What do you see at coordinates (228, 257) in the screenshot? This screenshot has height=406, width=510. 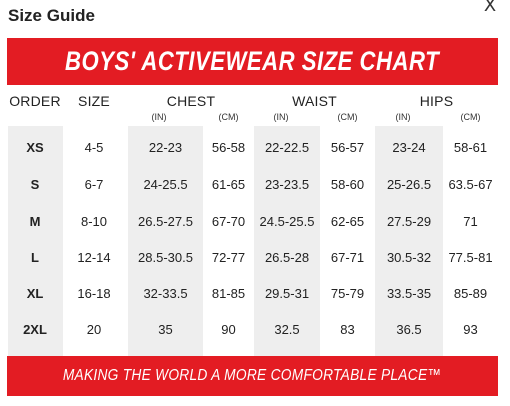 I see `cell-chest-cm: 72-77` at bounding box center [228, 257].